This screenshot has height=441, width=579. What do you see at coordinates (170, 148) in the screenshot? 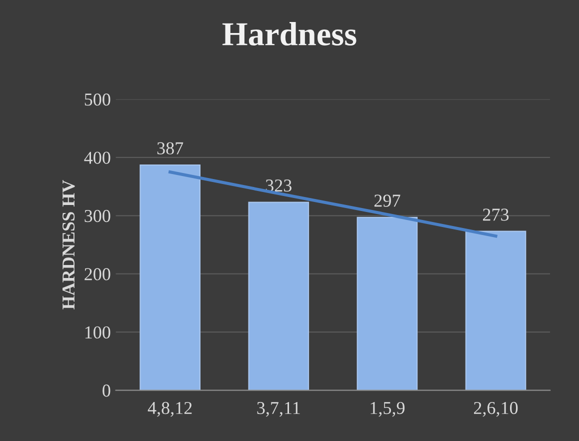
I see `data-label: 387` at bounding box center [170, 148].